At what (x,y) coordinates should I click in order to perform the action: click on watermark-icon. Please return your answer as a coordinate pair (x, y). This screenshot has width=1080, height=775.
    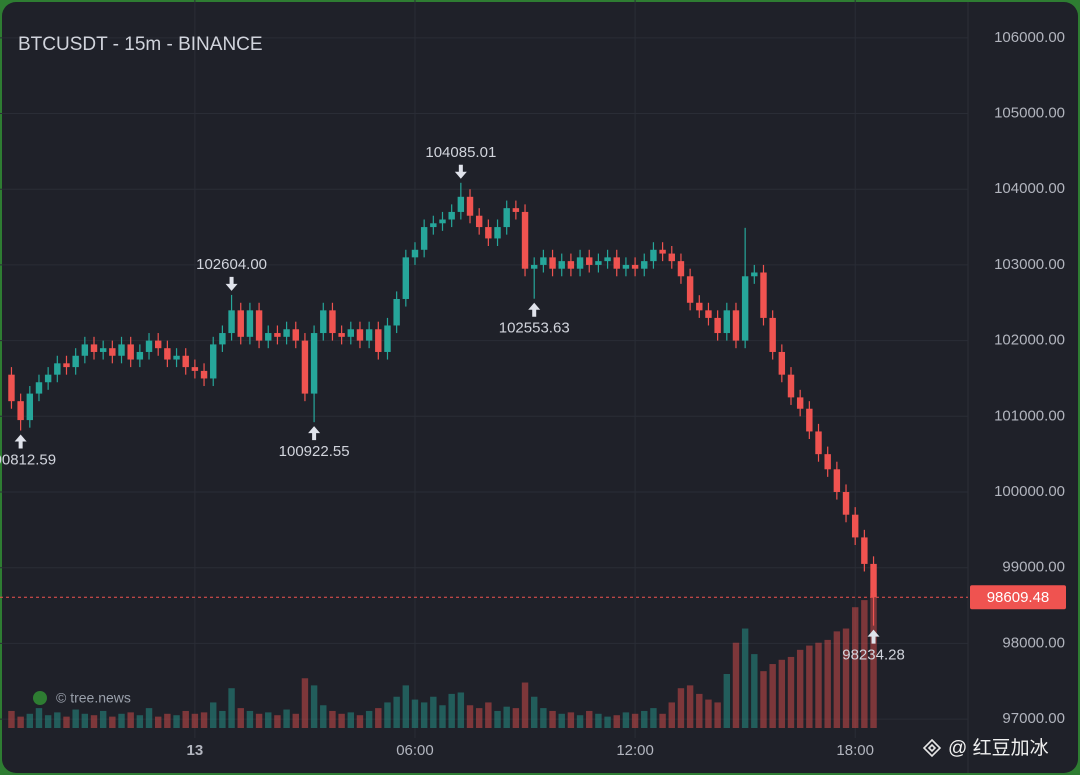
    Looking at the image, I should click on (40, 698).